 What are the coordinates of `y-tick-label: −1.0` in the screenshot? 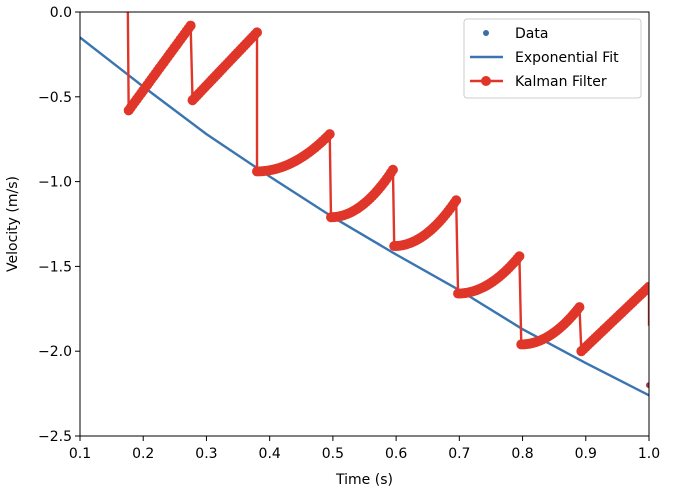 It's located at (55, 183).